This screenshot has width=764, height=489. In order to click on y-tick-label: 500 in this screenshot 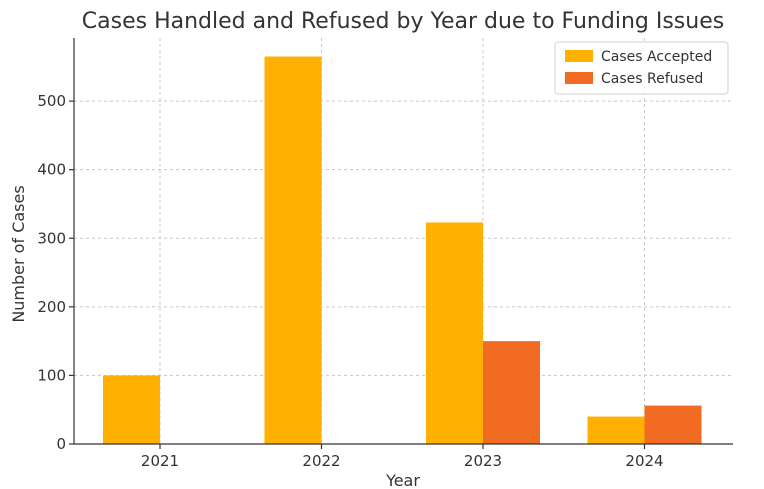, I will do `click(51, 101)`.